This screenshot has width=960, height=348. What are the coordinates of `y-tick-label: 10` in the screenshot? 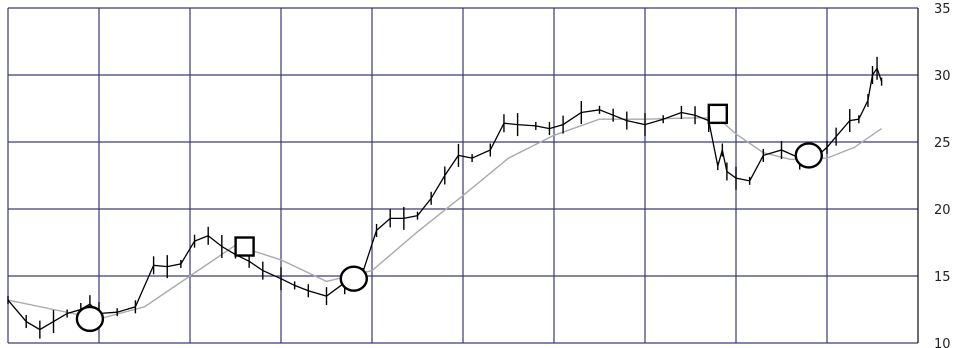 It's located at (942, 342).